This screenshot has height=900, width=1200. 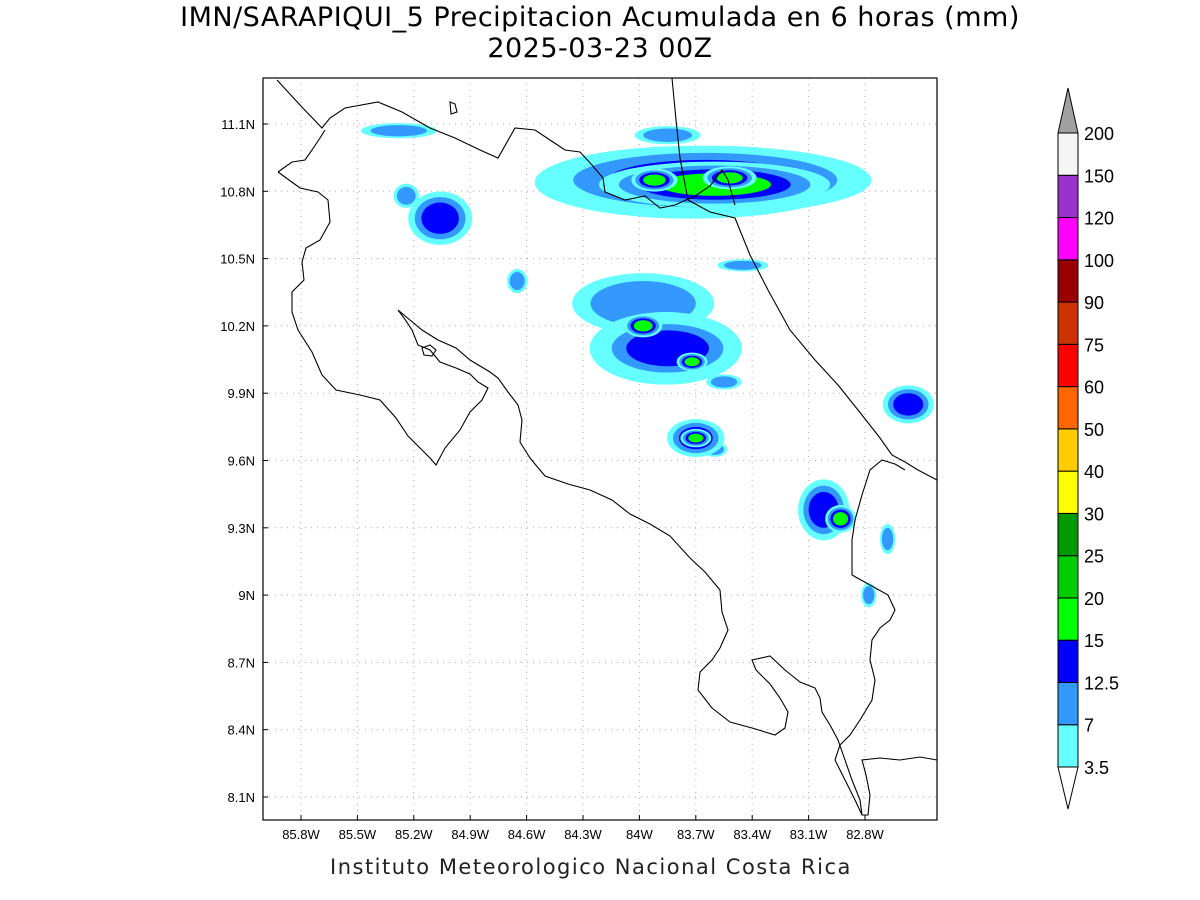 I want to click on lat-tick-label: 9.3N, so click(x=241, y=528).